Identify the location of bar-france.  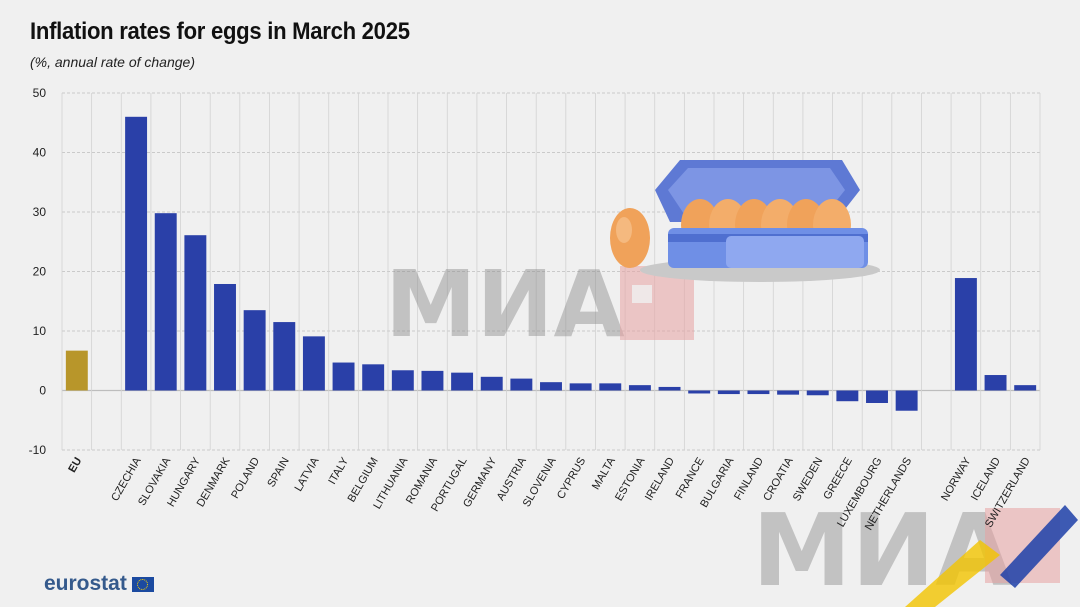
(699, 392).